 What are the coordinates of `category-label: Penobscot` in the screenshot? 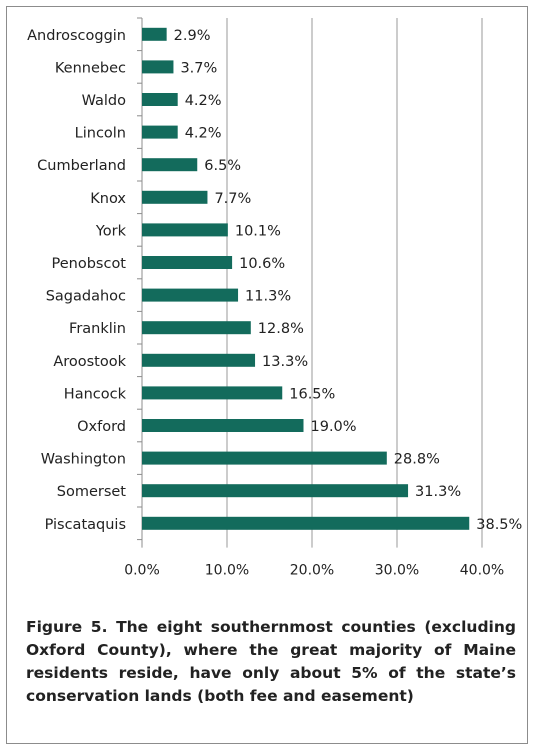 It's located at (89, 264).